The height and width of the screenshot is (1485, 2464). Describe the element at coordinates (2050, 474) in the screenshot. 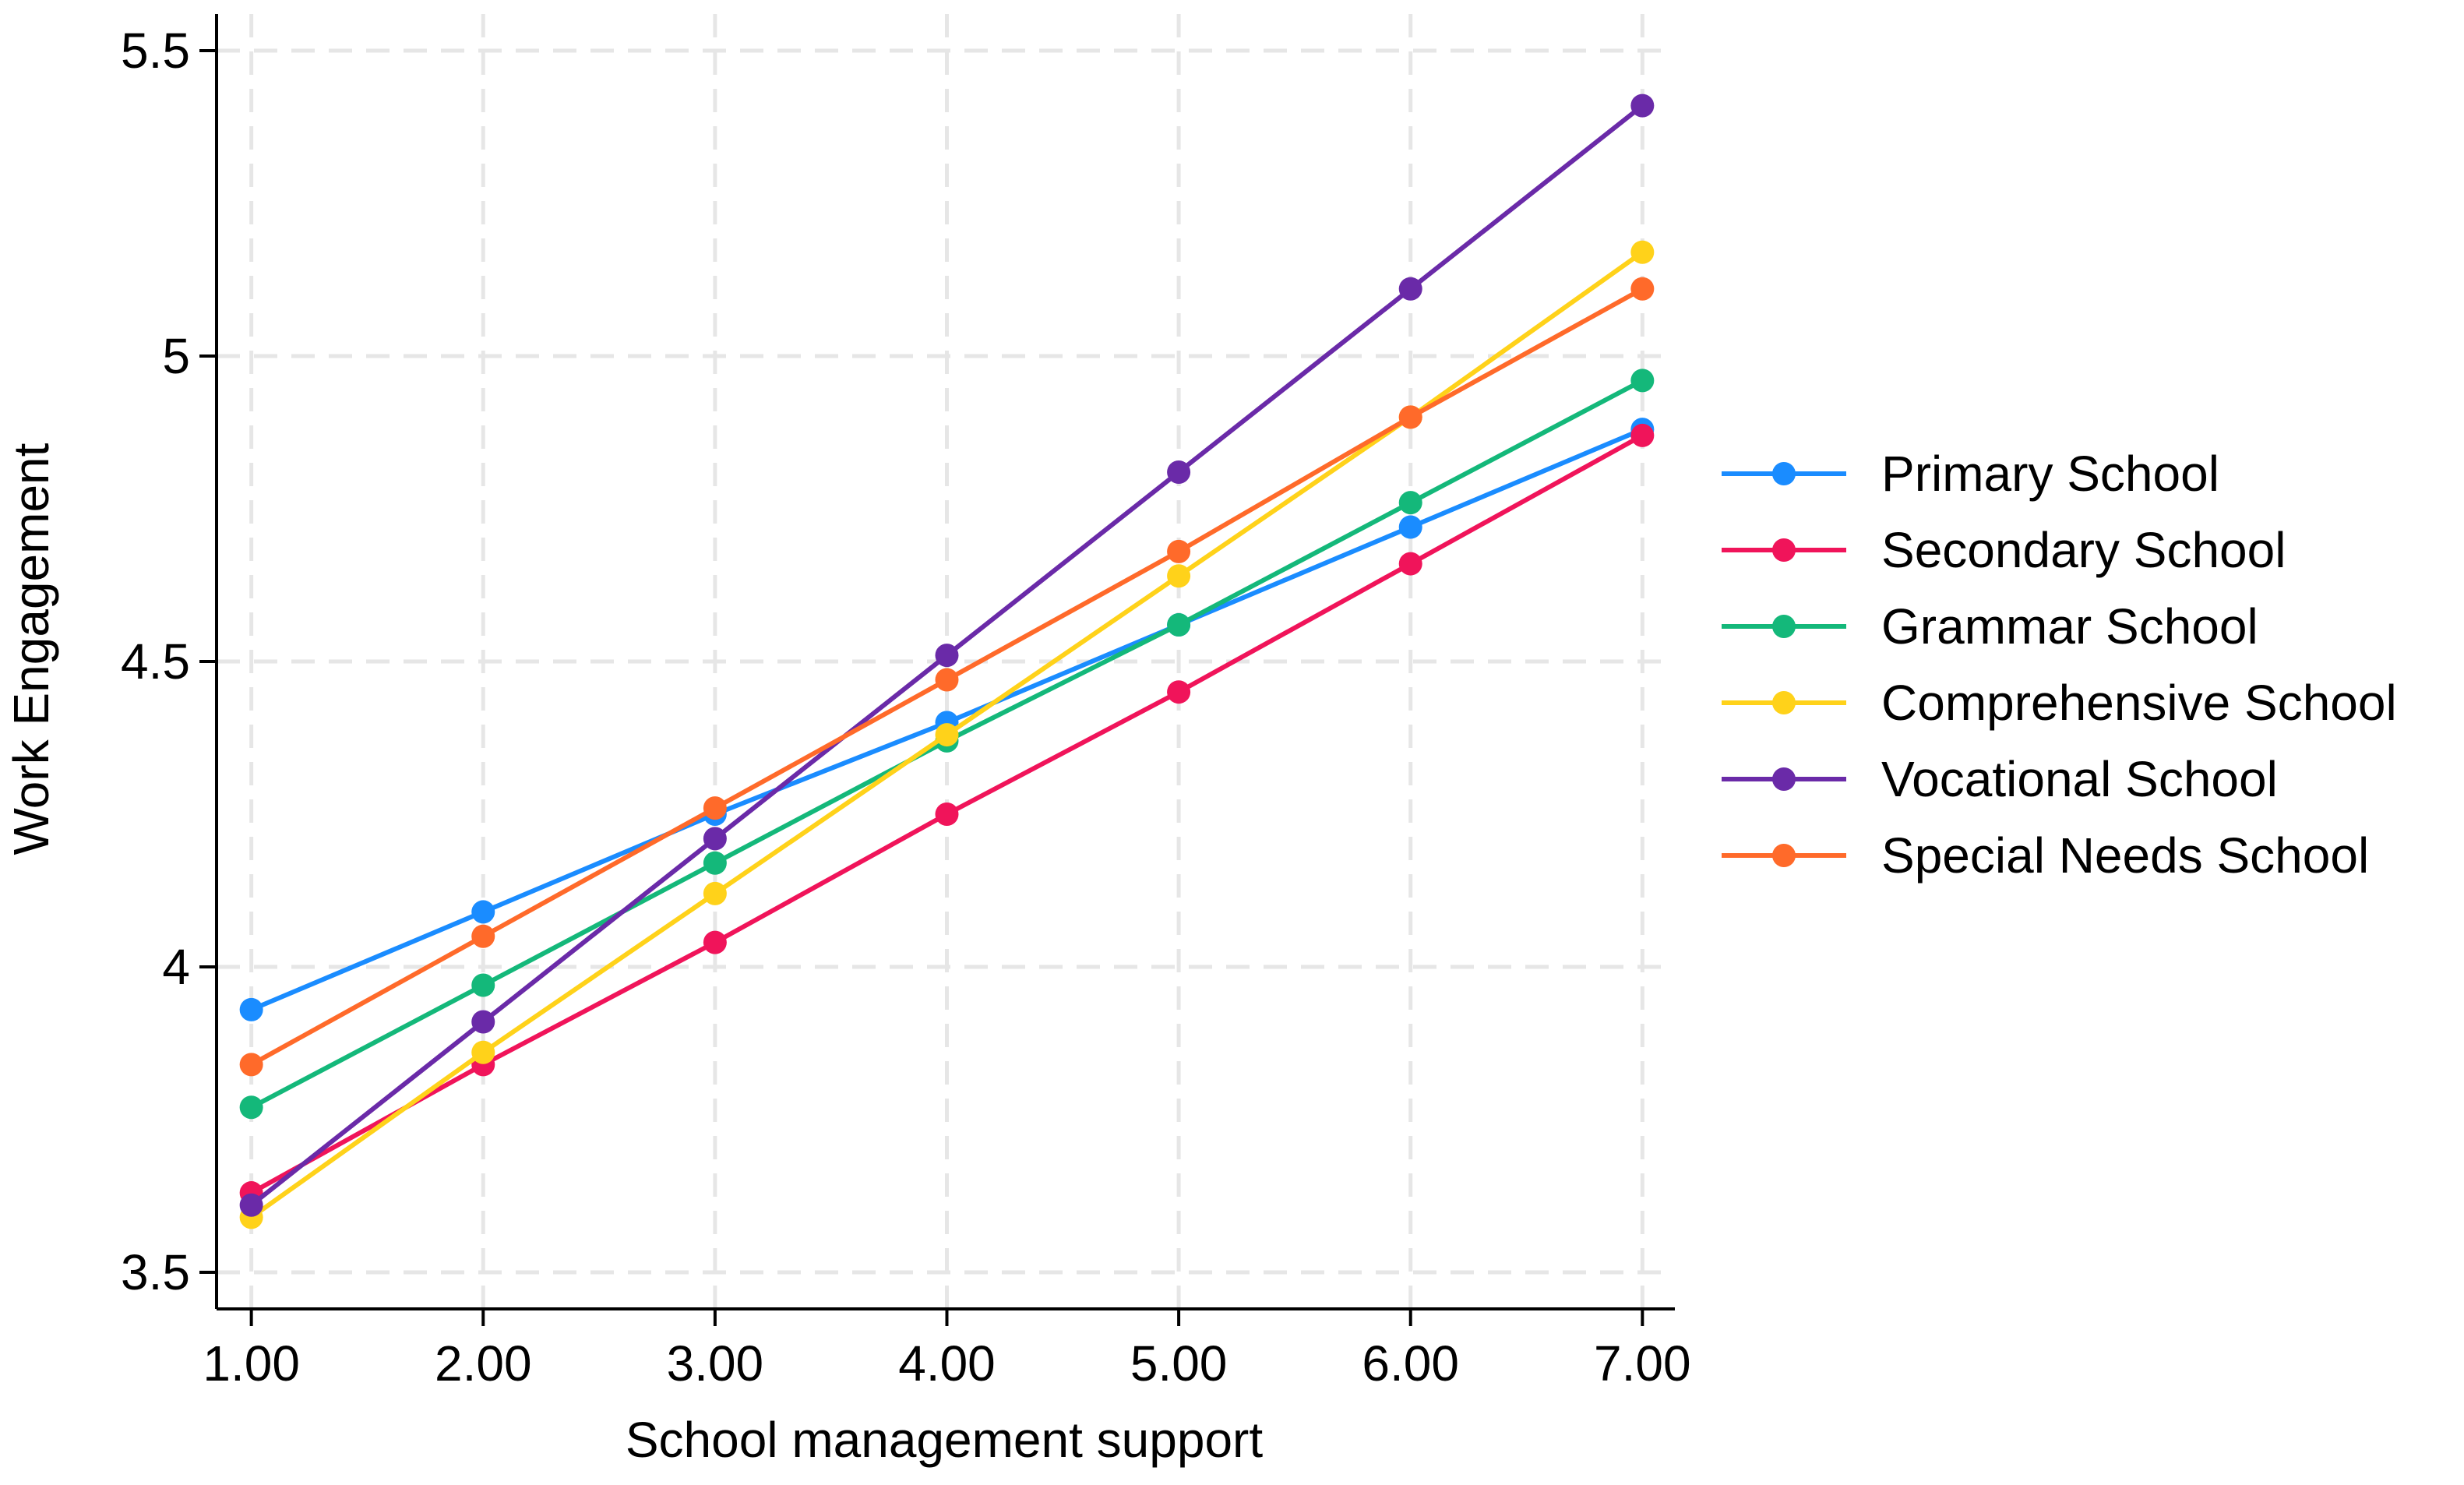

I see `legend-label: Primary School` at that location.